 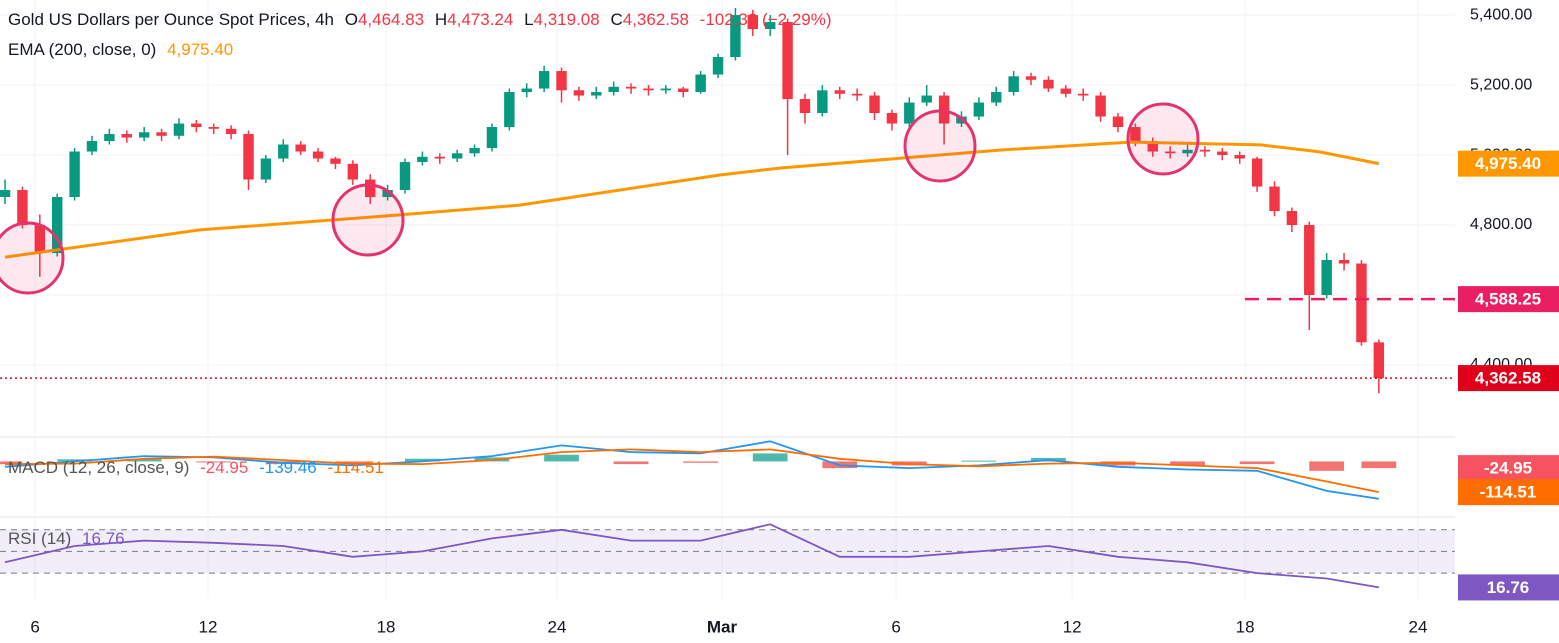 I want to click on macd-line, so click(x=691, y=470).